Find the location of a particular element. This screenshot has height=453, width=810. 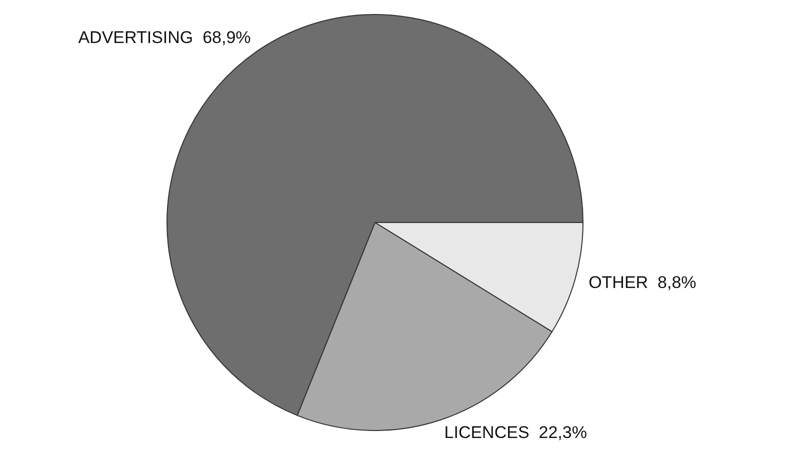

slice-label: LICENCES 22,3% is located at coordinates (515, 432).